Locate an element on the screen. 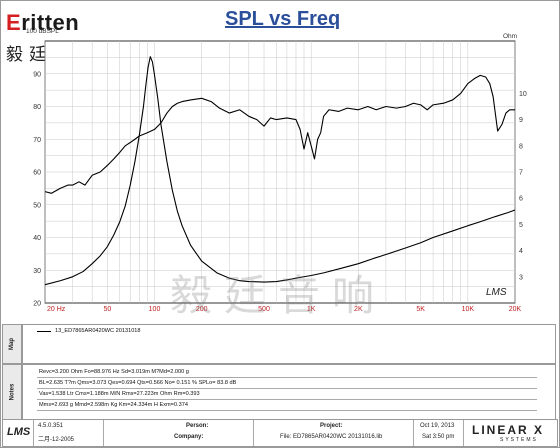  y-left-ticks: 20 30 40 50 60 70 80 90 is located at coordinates (37, 189).